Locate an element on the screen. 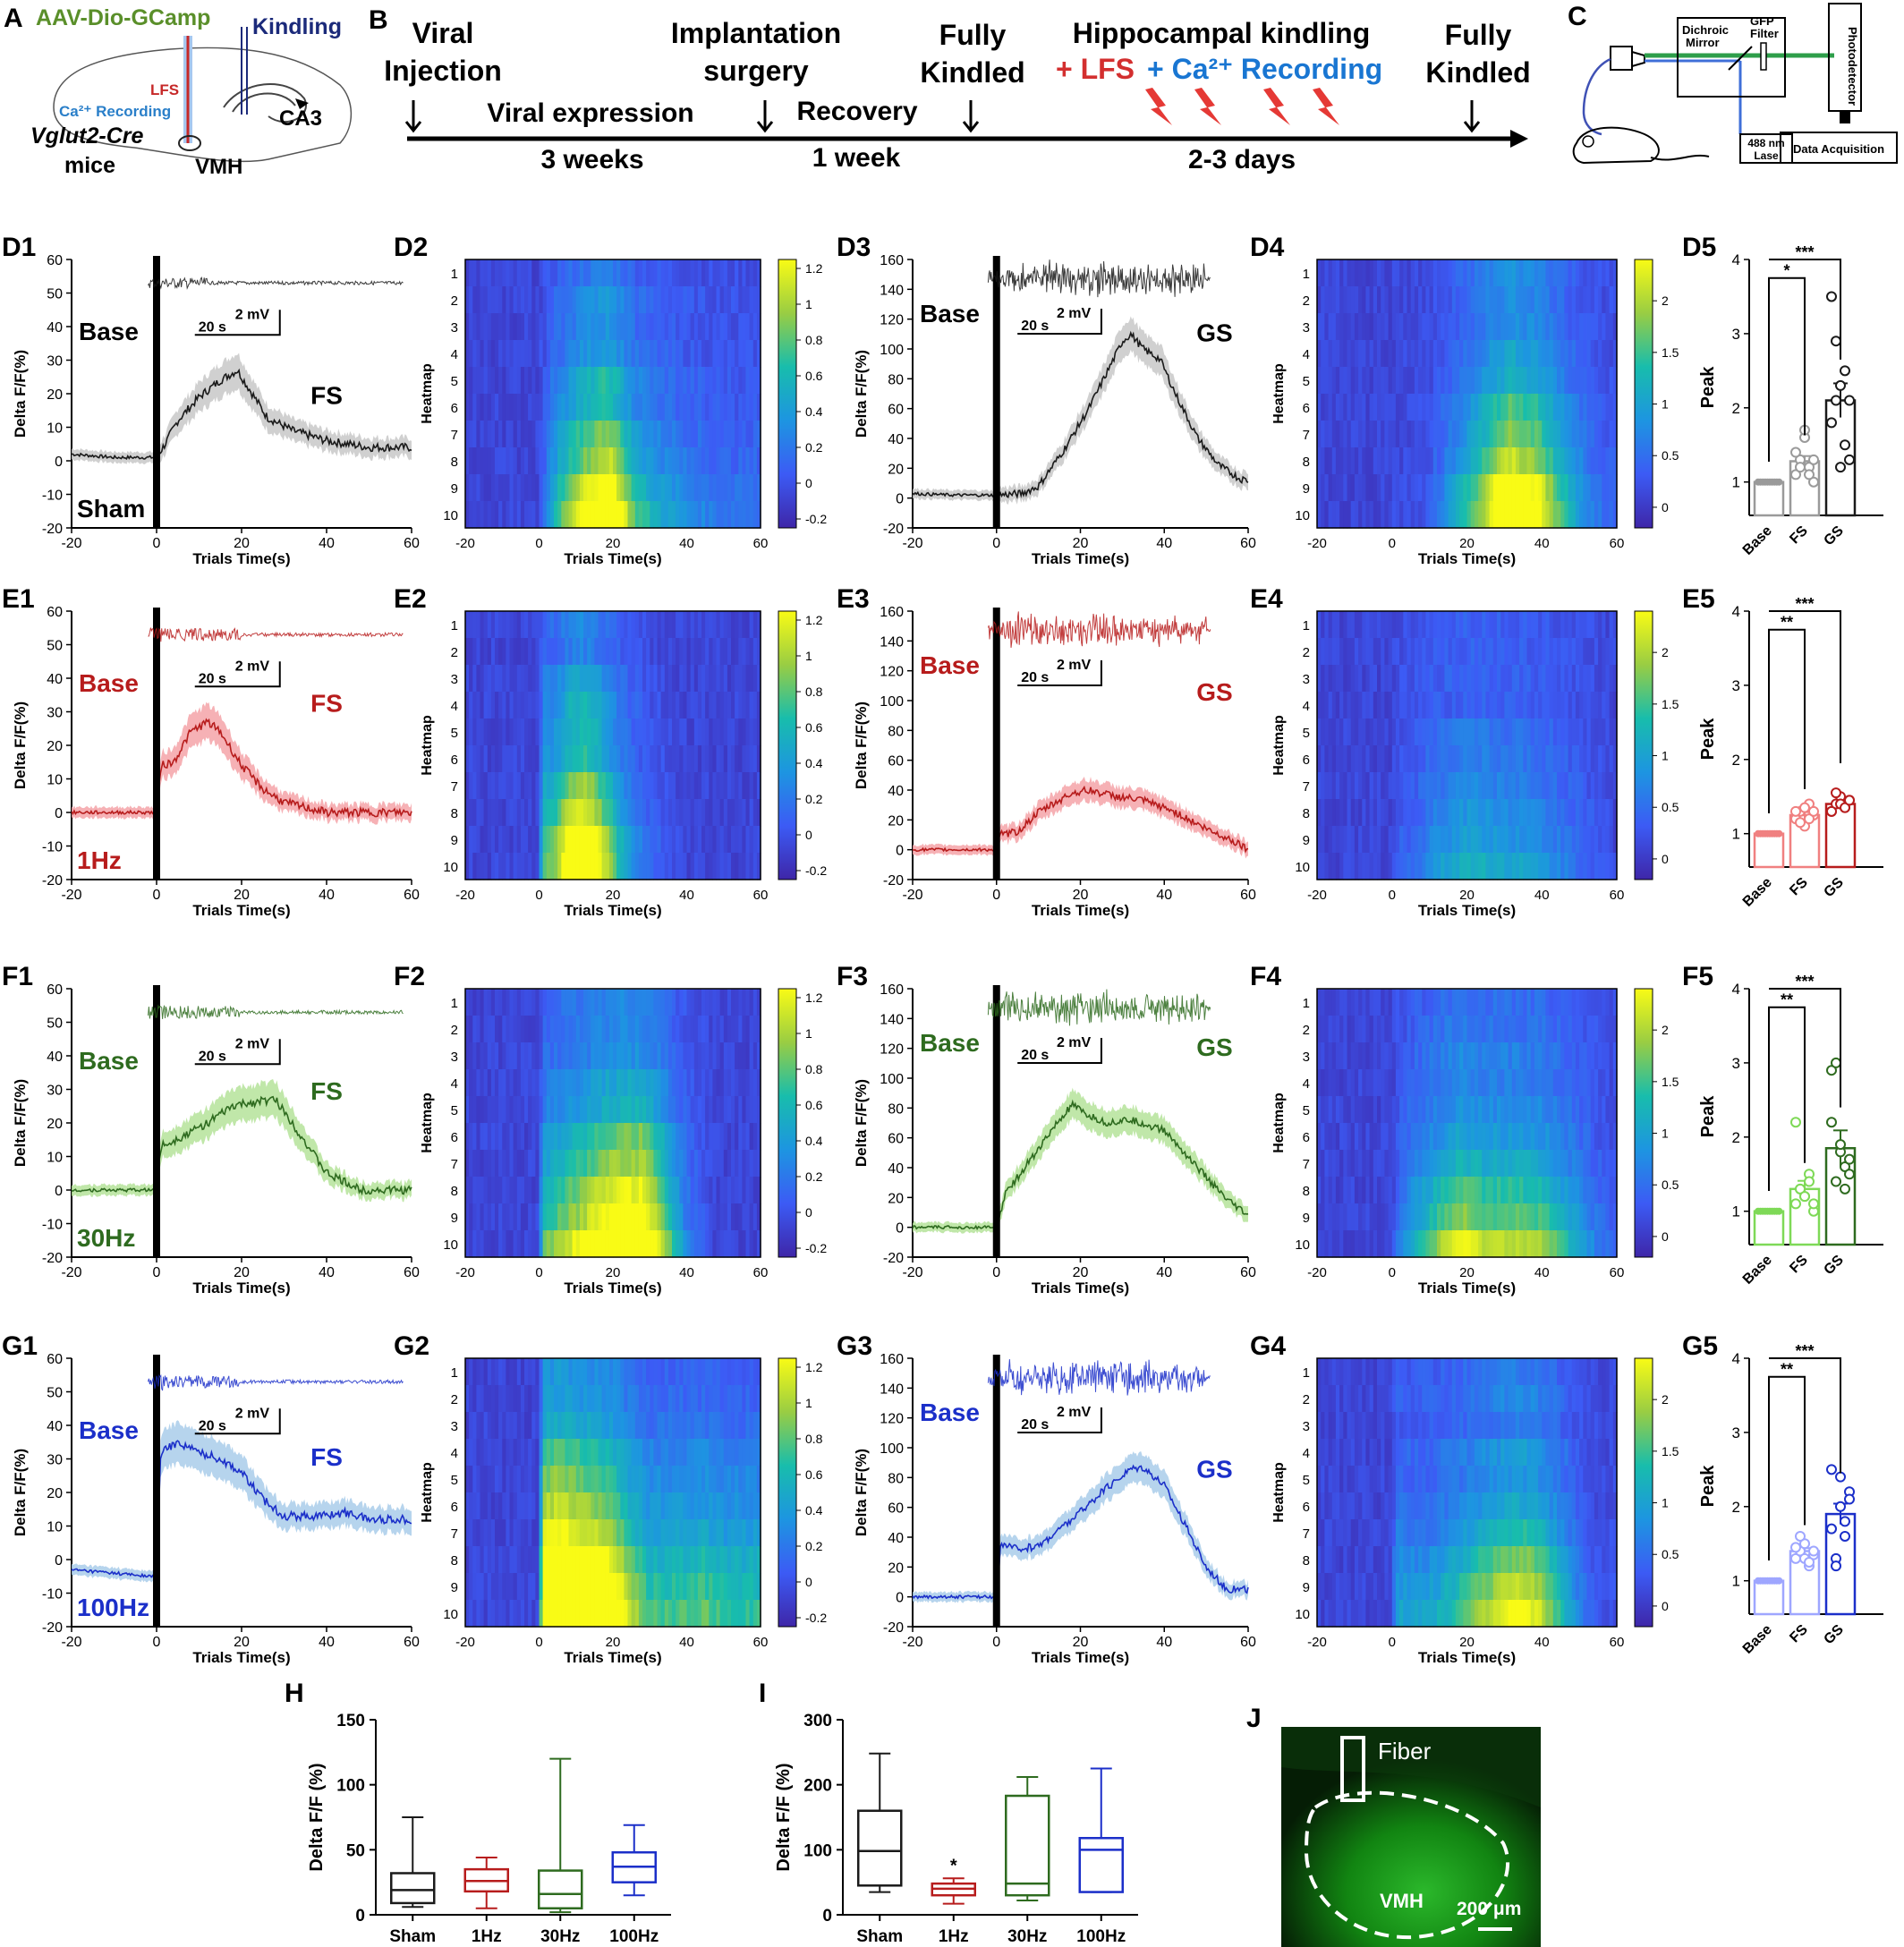 The height and width of the screenshot is (1947, 1904). svg-text: Filter is located at coordinates (1765, 33).